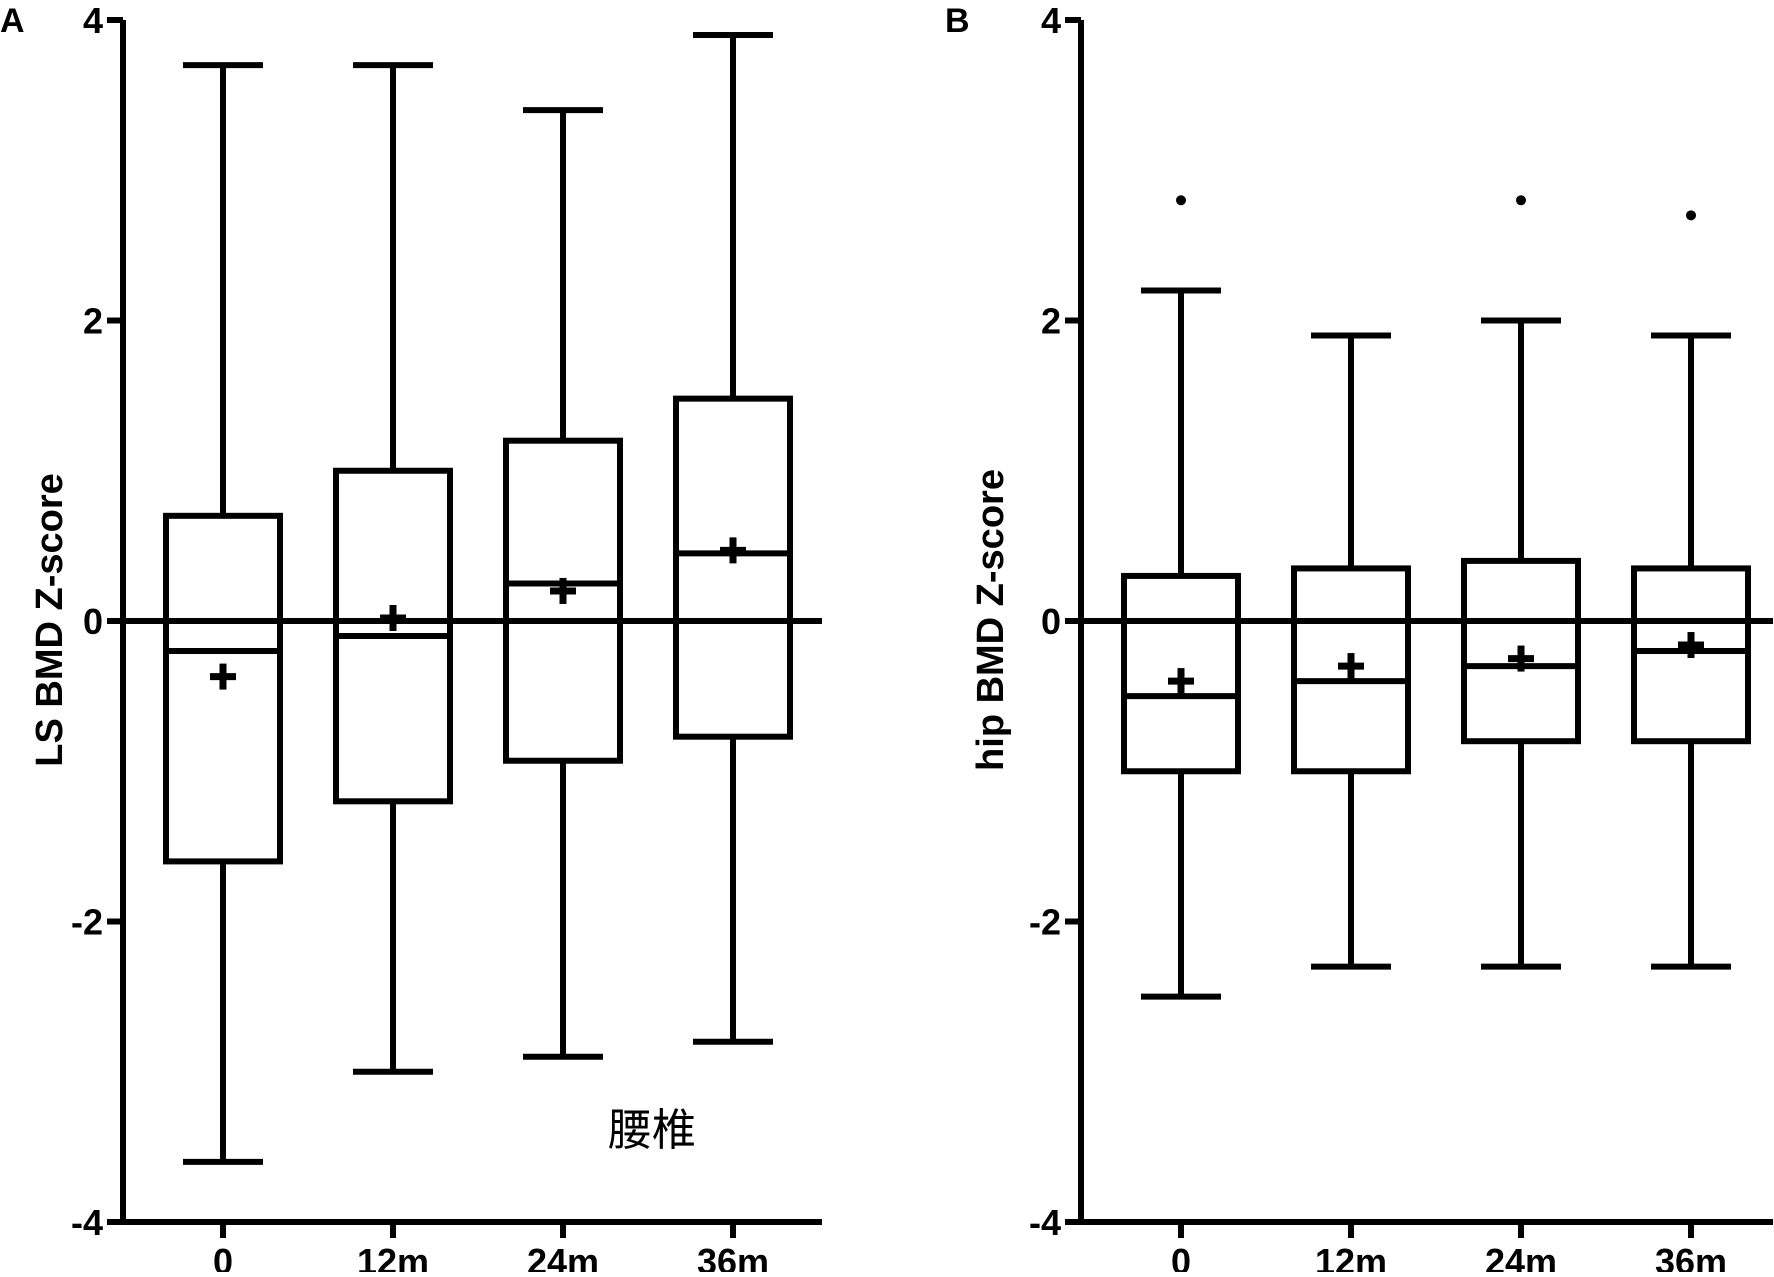 The height and width of the screenshot is (1277, 1774). I want to click on y-axis-title: LS BMD Z-score, so click(50, 619).